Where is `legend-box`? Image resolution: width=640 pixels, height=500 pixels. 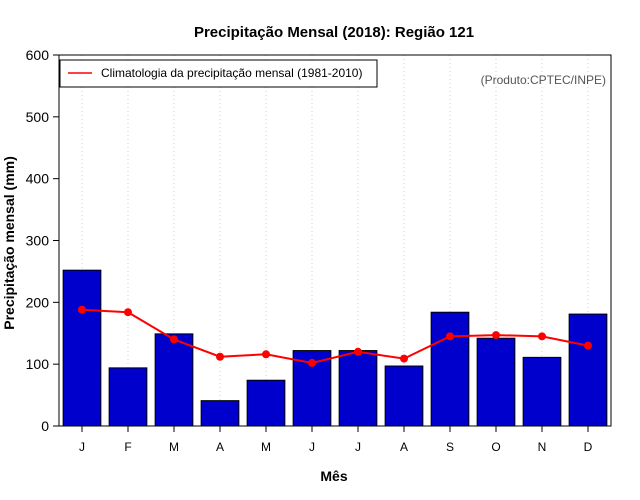 legend-box is located at coordinates (218, 73).